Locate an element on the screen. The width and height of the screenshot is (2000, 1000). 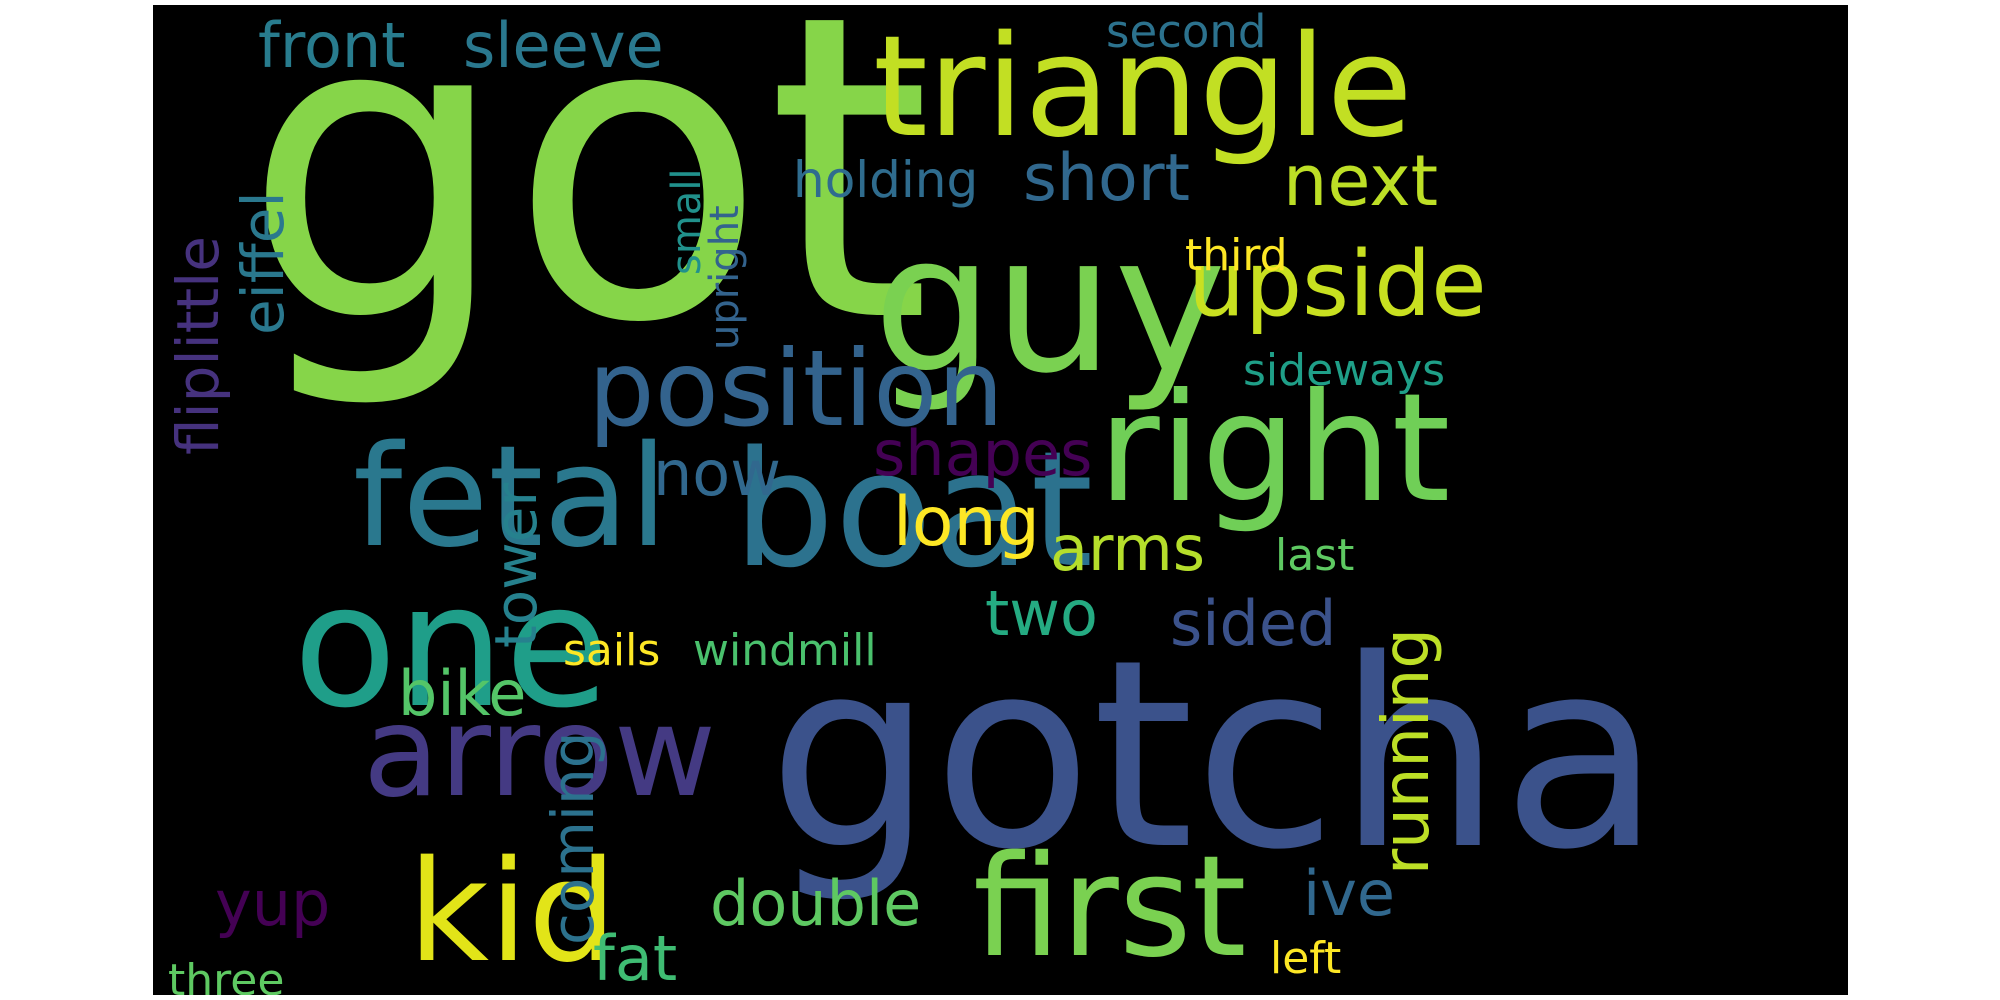
word-upright: upright is located at coordinates (725, 277).